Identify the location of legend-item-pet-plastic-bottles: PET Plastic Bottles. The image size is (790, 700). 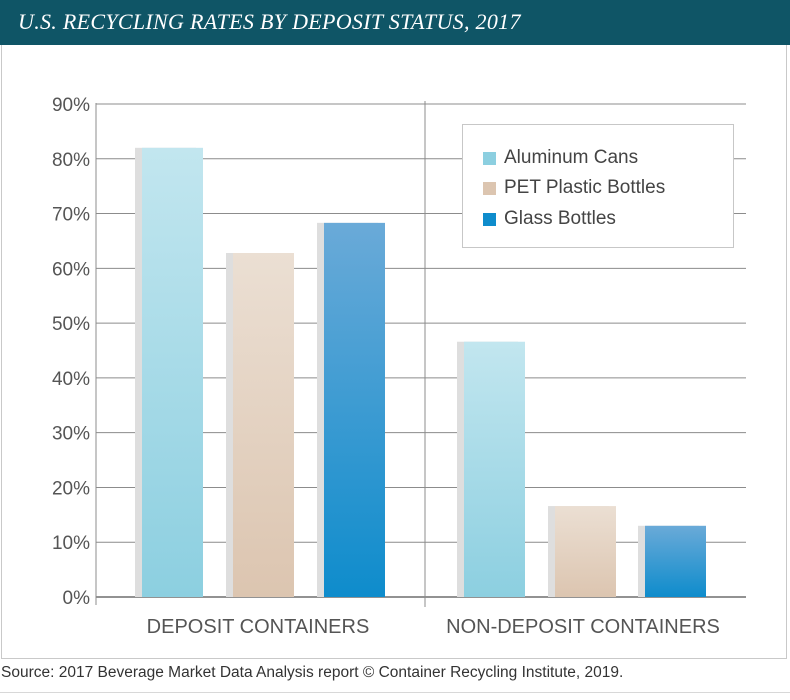
(574, 188).